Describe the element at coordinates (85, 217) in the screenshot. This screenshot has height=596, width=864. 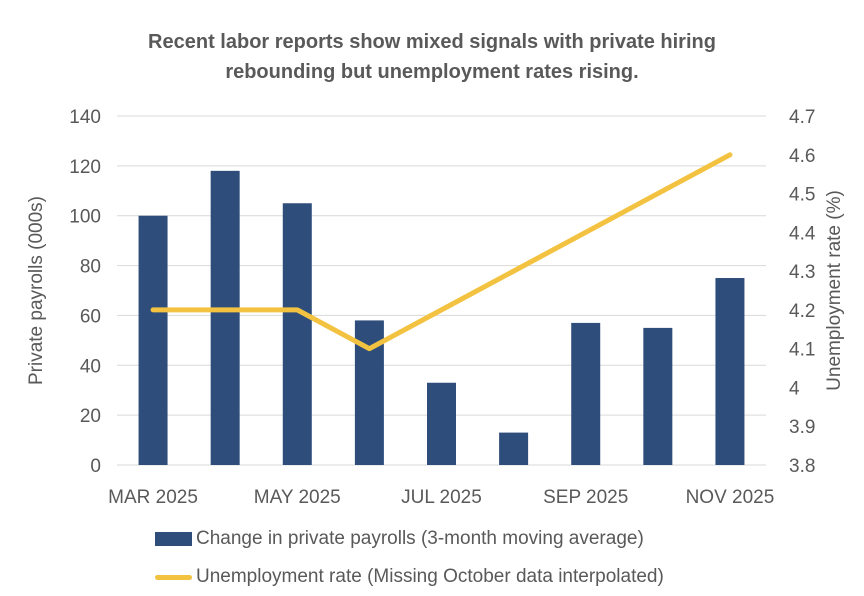
I see `left-axis-tick: 100` at that location.